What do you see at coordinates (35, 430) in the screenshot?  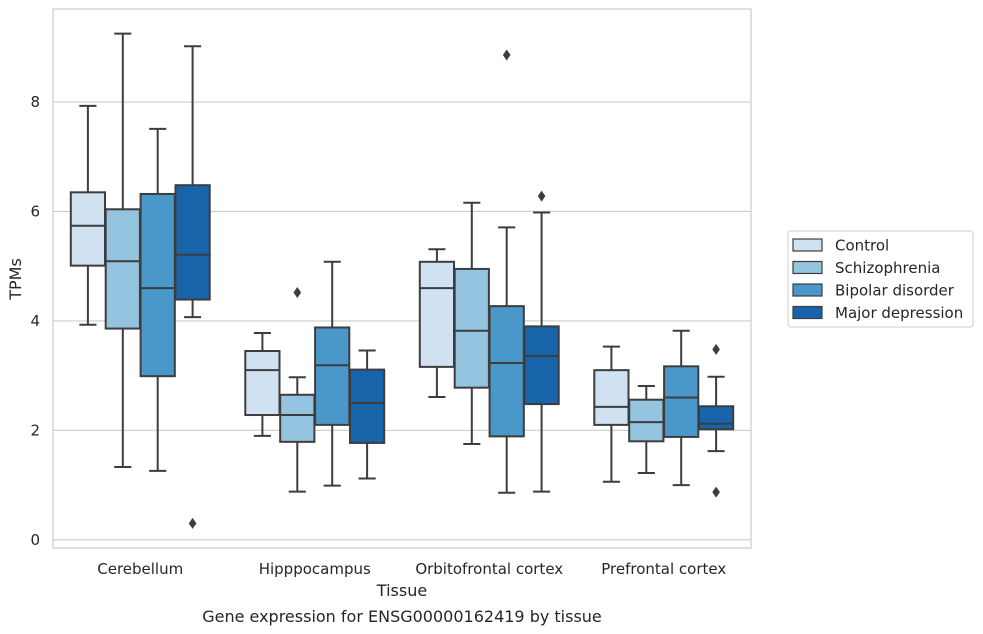 I see `y-tick-label: 2` at bounding box center [35, 430].